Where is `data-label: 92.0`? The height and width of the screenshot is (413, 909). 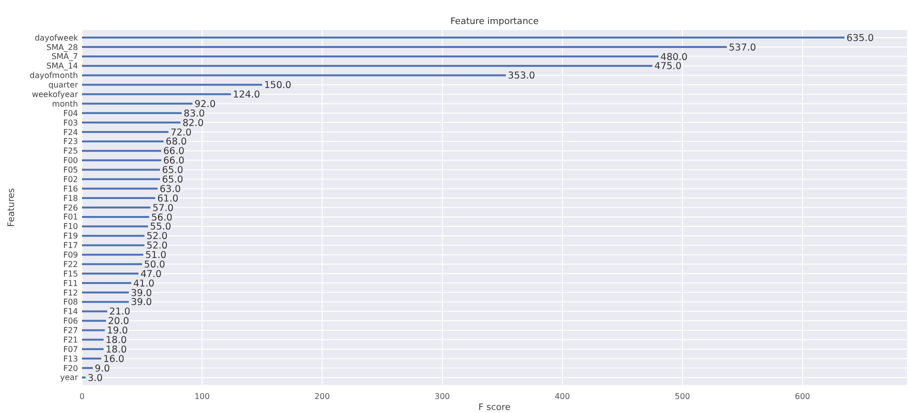 data-label: 92.0 is located at coordinates (205, 104).